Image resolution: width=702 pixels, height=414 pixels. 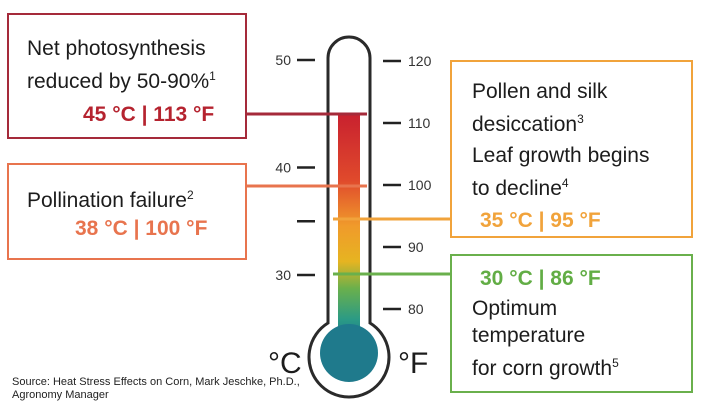 I want to click on celsius-tick-label-40: 40, so click(x=283, y=168).